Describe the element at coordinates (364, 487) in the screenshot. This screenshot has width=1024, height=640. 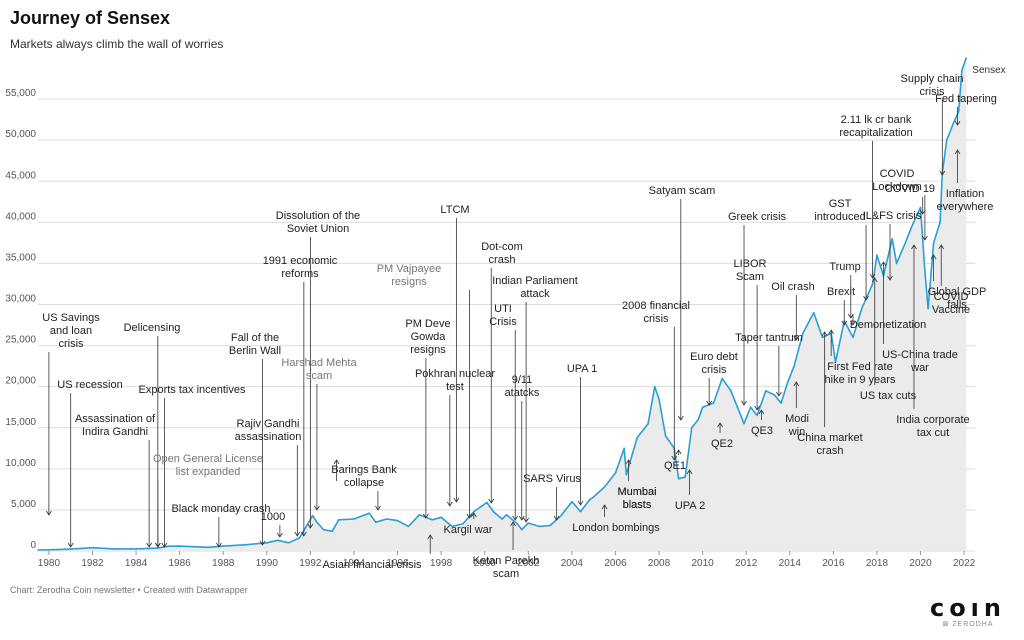
I see `annotation: Barings Bank collapse` at that location.